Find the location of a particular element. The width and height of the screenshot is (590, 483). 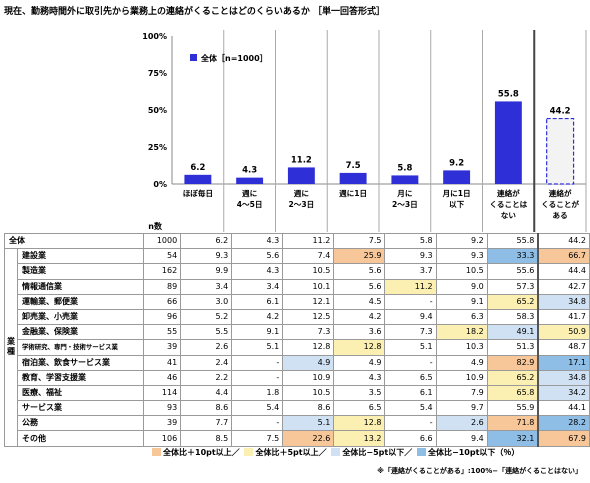

value-cell: 9.3 is located at coordinates (461, 256).